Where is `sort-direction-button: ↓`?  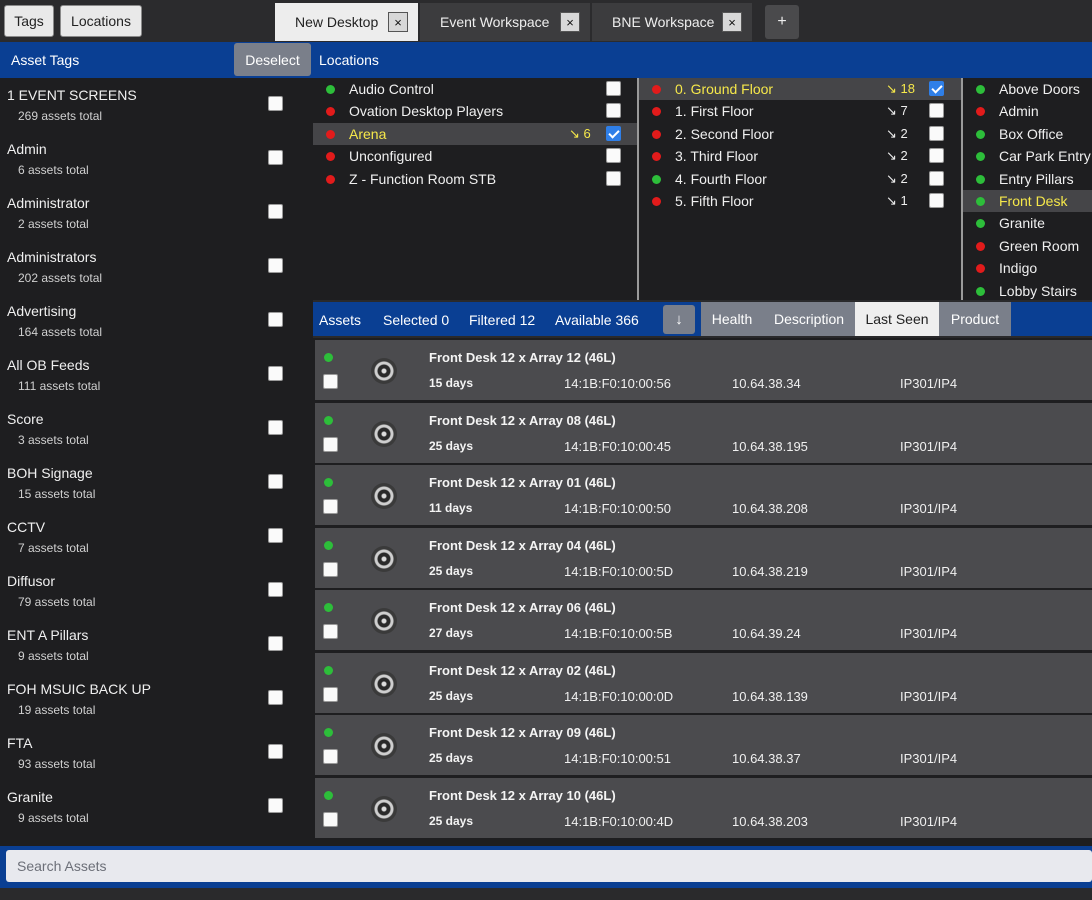
sort-direction-button: ↓ is located at coordinates (679, 319).